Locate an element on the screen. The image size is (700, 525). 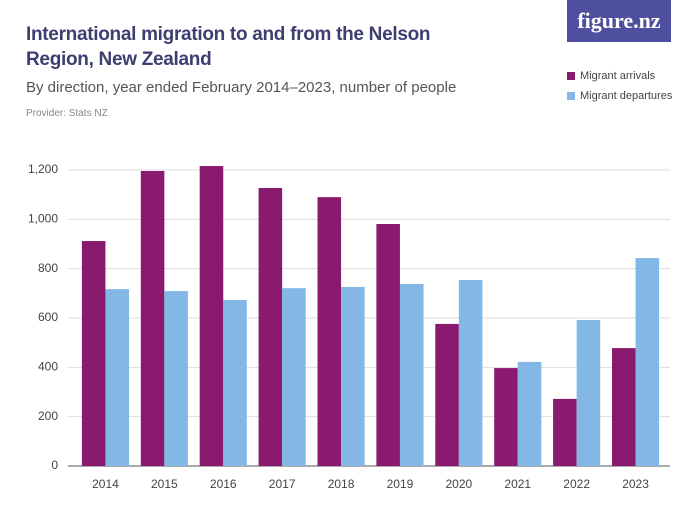
x-tick-label: 2017 is located at coordinates (282, 484).